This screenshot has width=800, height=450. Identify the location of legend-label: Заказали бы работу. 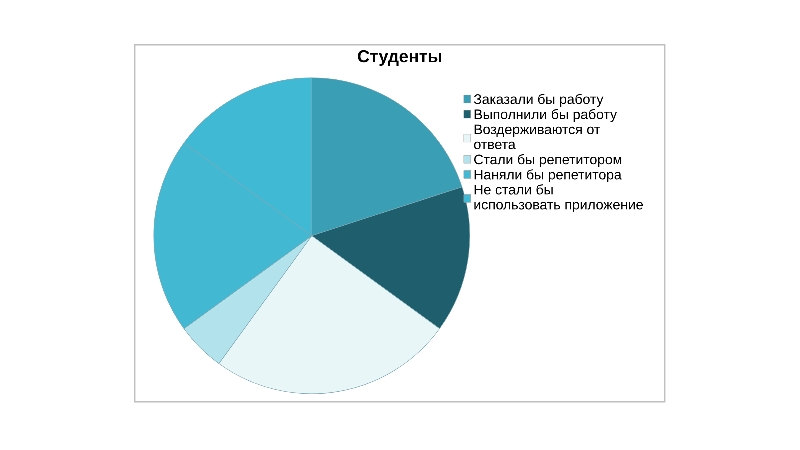
(539, 101).